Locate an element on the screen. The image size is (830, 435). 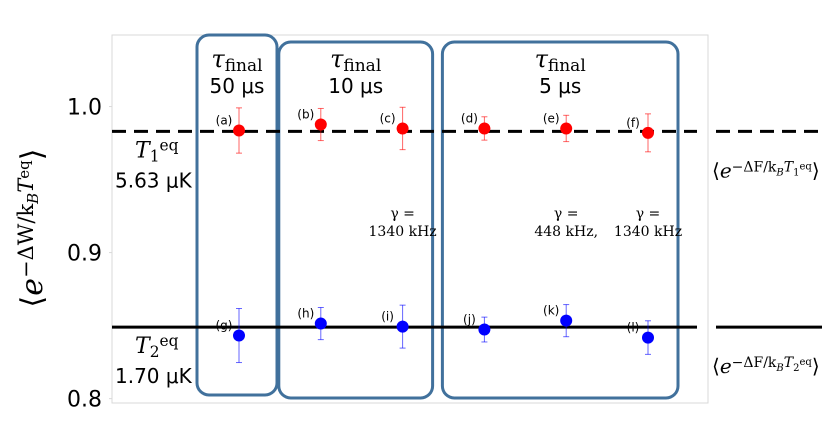
point-label: (j) is located at coordinates (469, 320).